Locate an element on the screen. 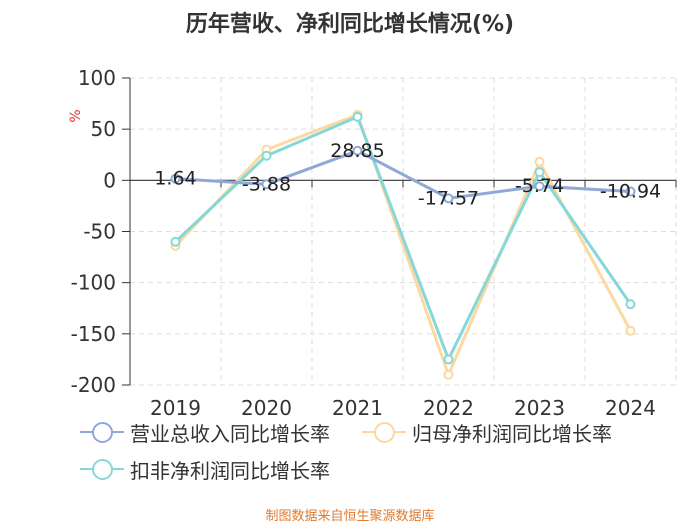 Image resolution: width=700 pixels, height=525 pixels. x-tick-label: 2023 is located at coordinates (539, 408).